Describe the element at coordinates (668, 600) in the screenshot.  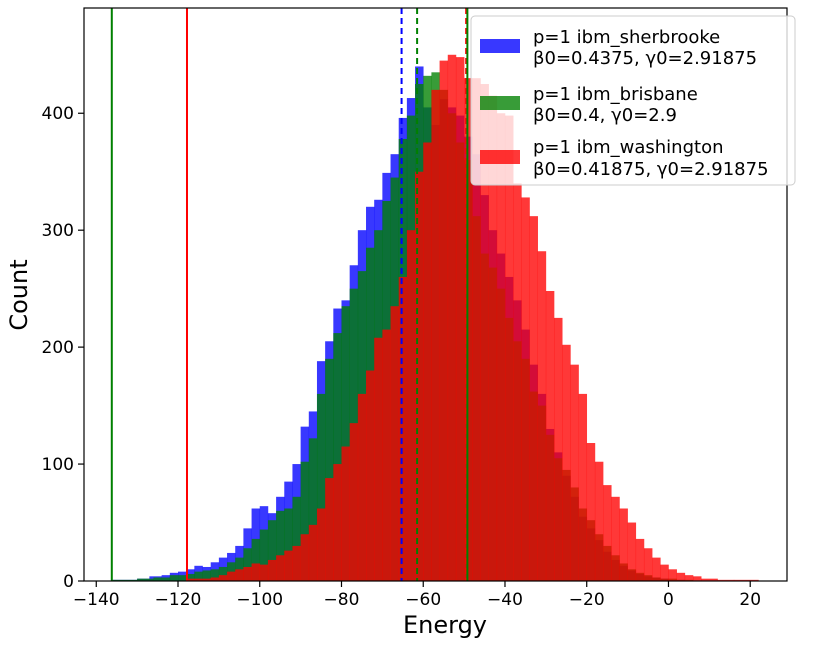
I see `x-tick-label: 0` at that location.